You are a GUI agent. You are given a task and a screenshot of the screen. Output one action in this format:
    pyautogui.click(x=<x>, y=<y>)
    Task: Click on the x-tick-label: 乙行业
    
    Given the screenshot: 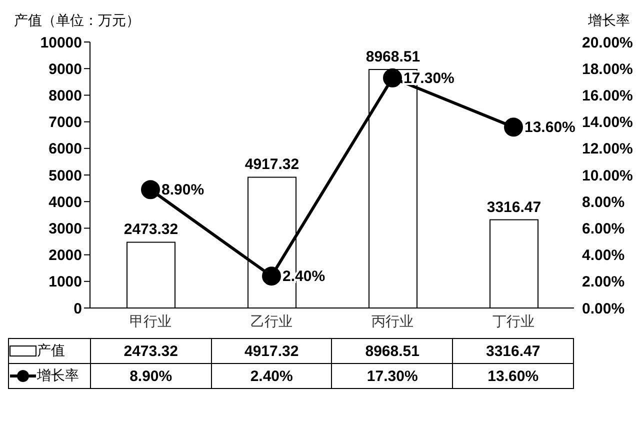 What is the action you would take?
    pyautogui.click(x=271, y=320)
    